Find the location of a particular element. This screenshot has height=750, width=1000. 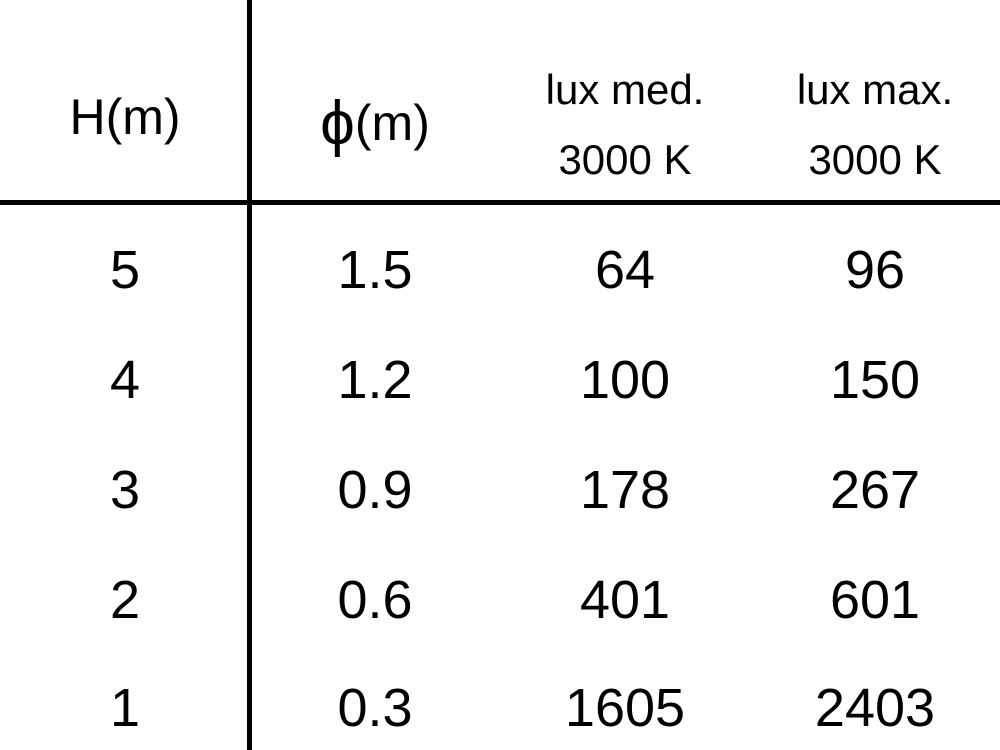

table-cell: 4 is located at coordinates (125, 380).